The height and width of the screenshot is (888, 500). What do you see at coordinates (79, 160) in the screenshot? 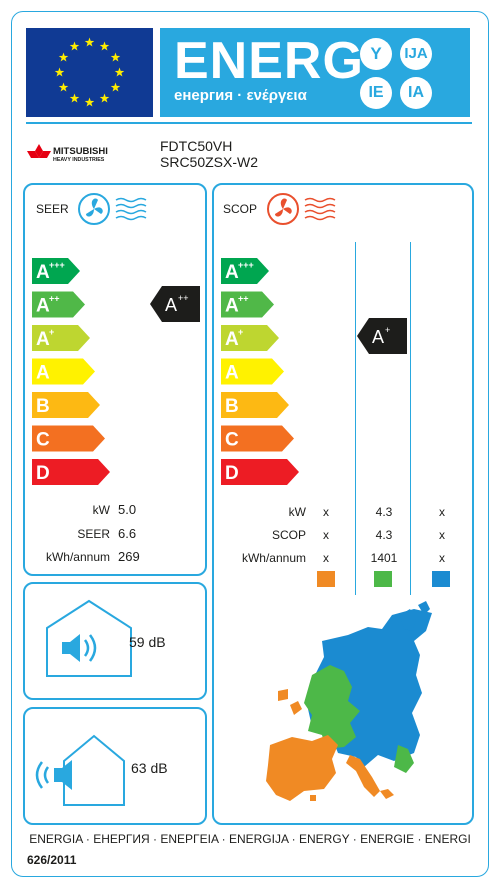
I see `logo-text-line2: HEAVY INDUSTRIES` at bounding box center [79, 160].